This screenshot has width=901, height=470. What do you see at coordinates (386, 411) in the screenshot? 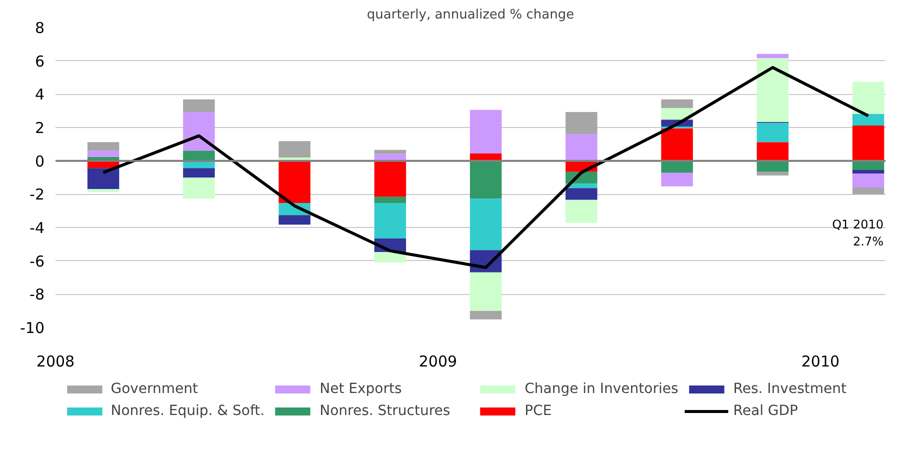
I see `legend-label: Nonres. Structures` at bounding box center [386, 411].